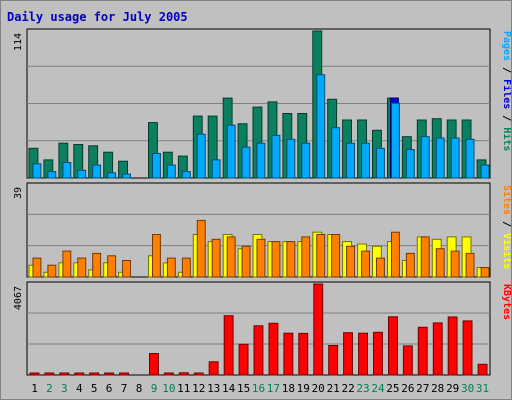  I want to click on panel-bottom-legend: KBytes, so click(506, 302).